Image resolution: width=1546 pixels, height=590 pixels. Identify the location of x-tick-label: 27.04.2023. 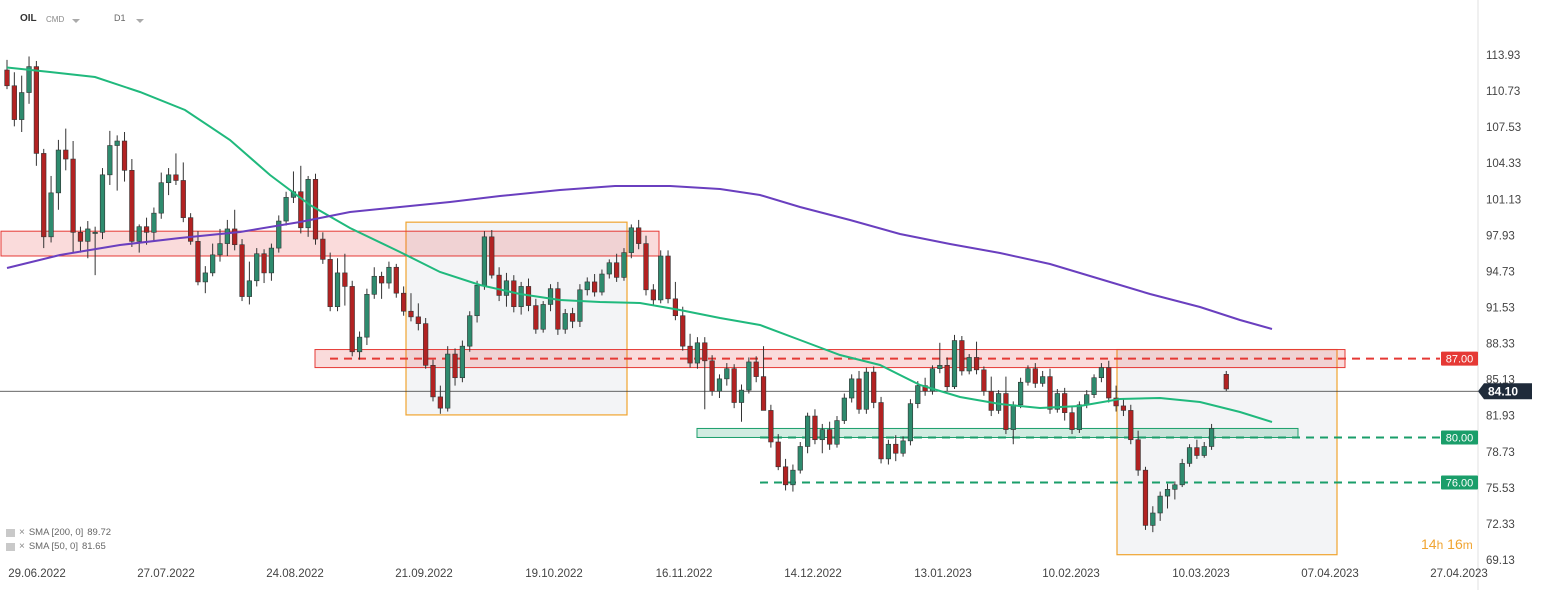
(1459, 574).